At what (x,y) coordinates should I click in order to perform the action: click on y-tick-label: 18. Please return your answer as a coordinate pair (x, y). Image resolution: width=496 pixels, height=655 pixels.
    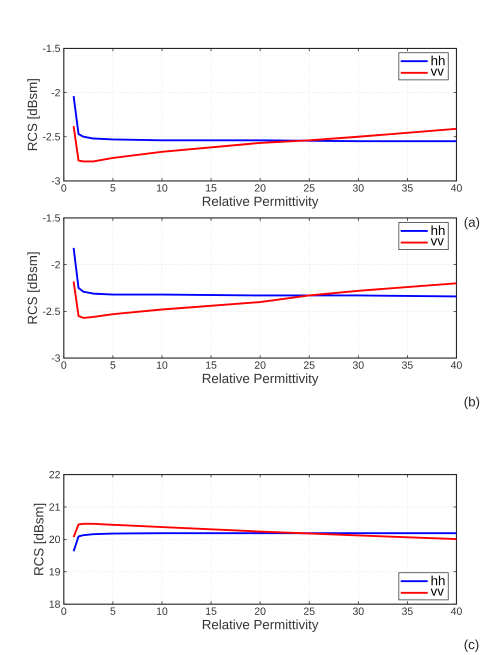
    Looking at the image, I should click on (55, 604).